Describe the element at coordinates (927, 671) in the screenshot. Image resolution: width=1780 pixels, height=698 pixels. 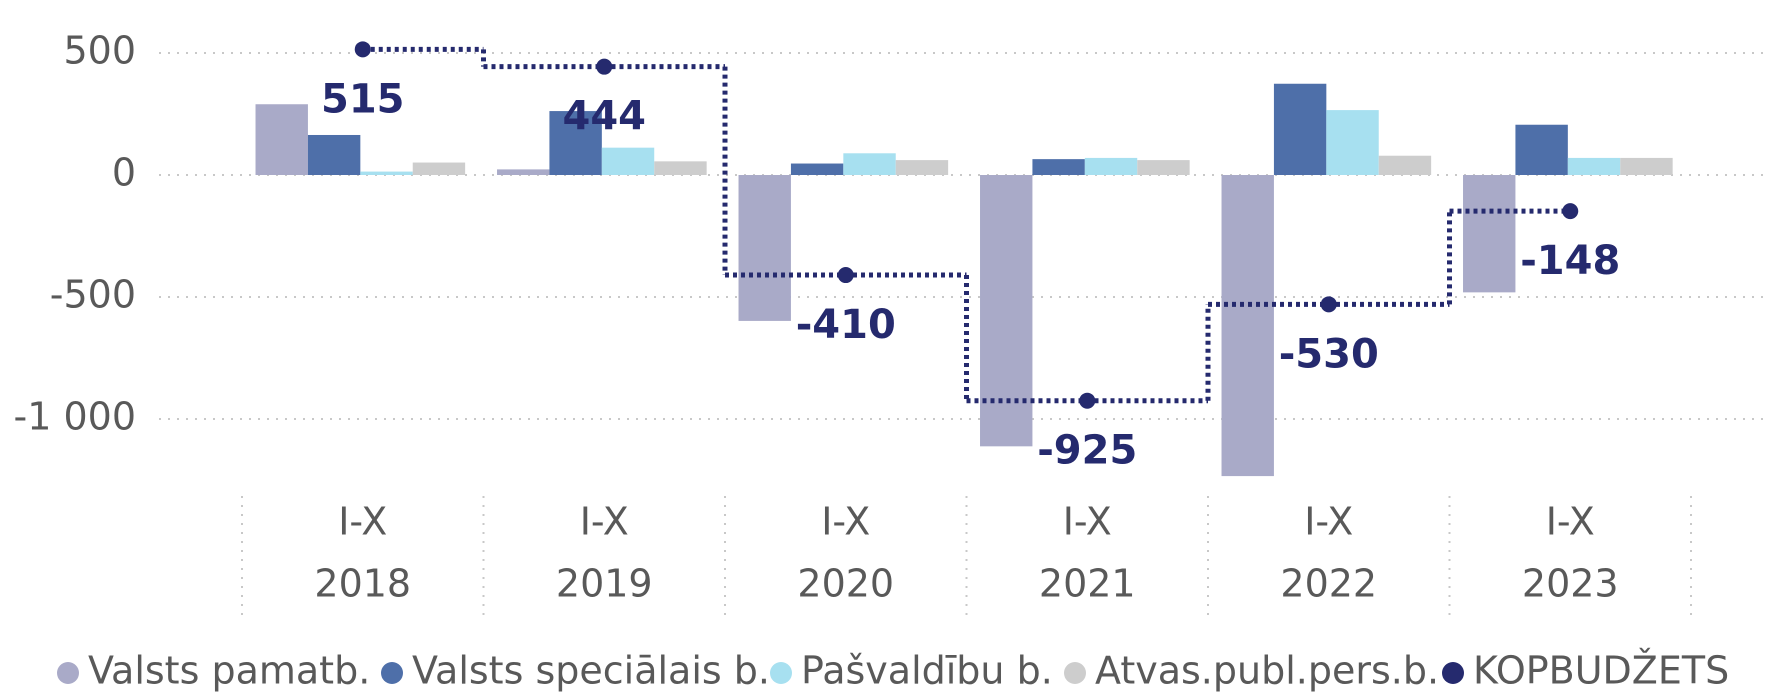
I see `legend-label: Pašvaldību b.` at that location.